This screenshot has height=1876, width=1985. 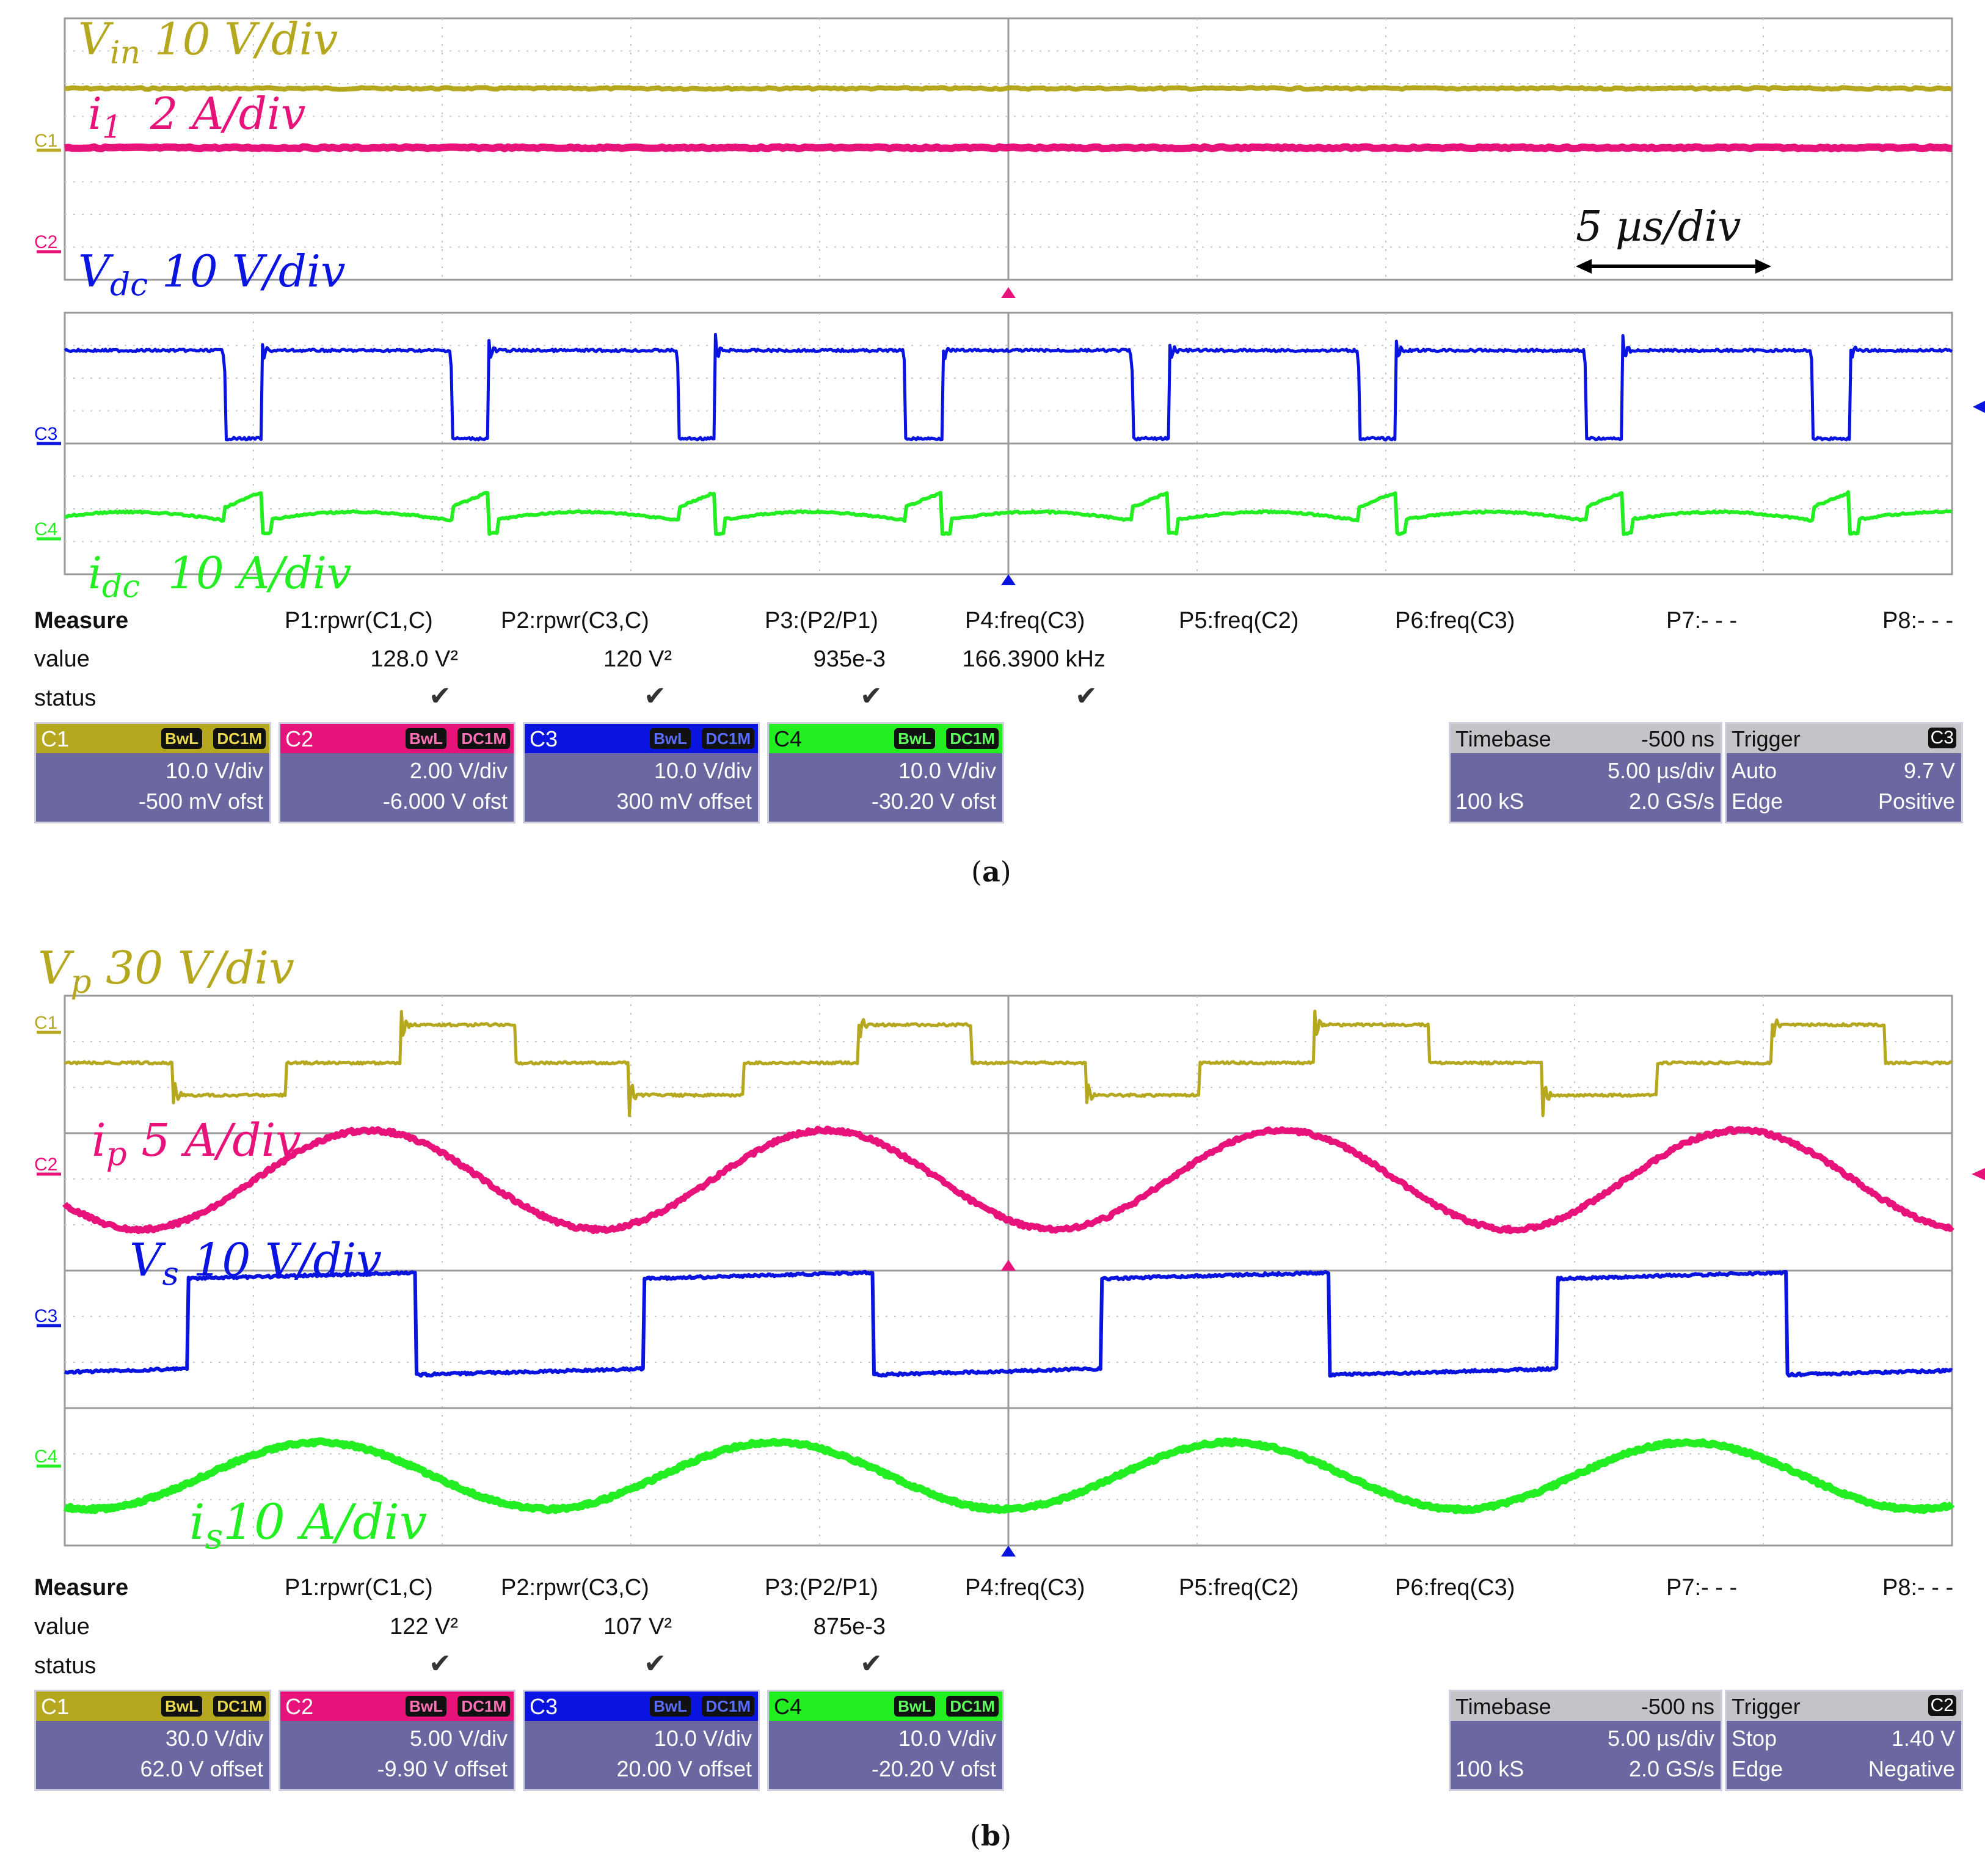 What do you see at coordinates (440, 696) in the screenshot?
I see `status-check-p1: ✔` at bounding box center [440, 696].